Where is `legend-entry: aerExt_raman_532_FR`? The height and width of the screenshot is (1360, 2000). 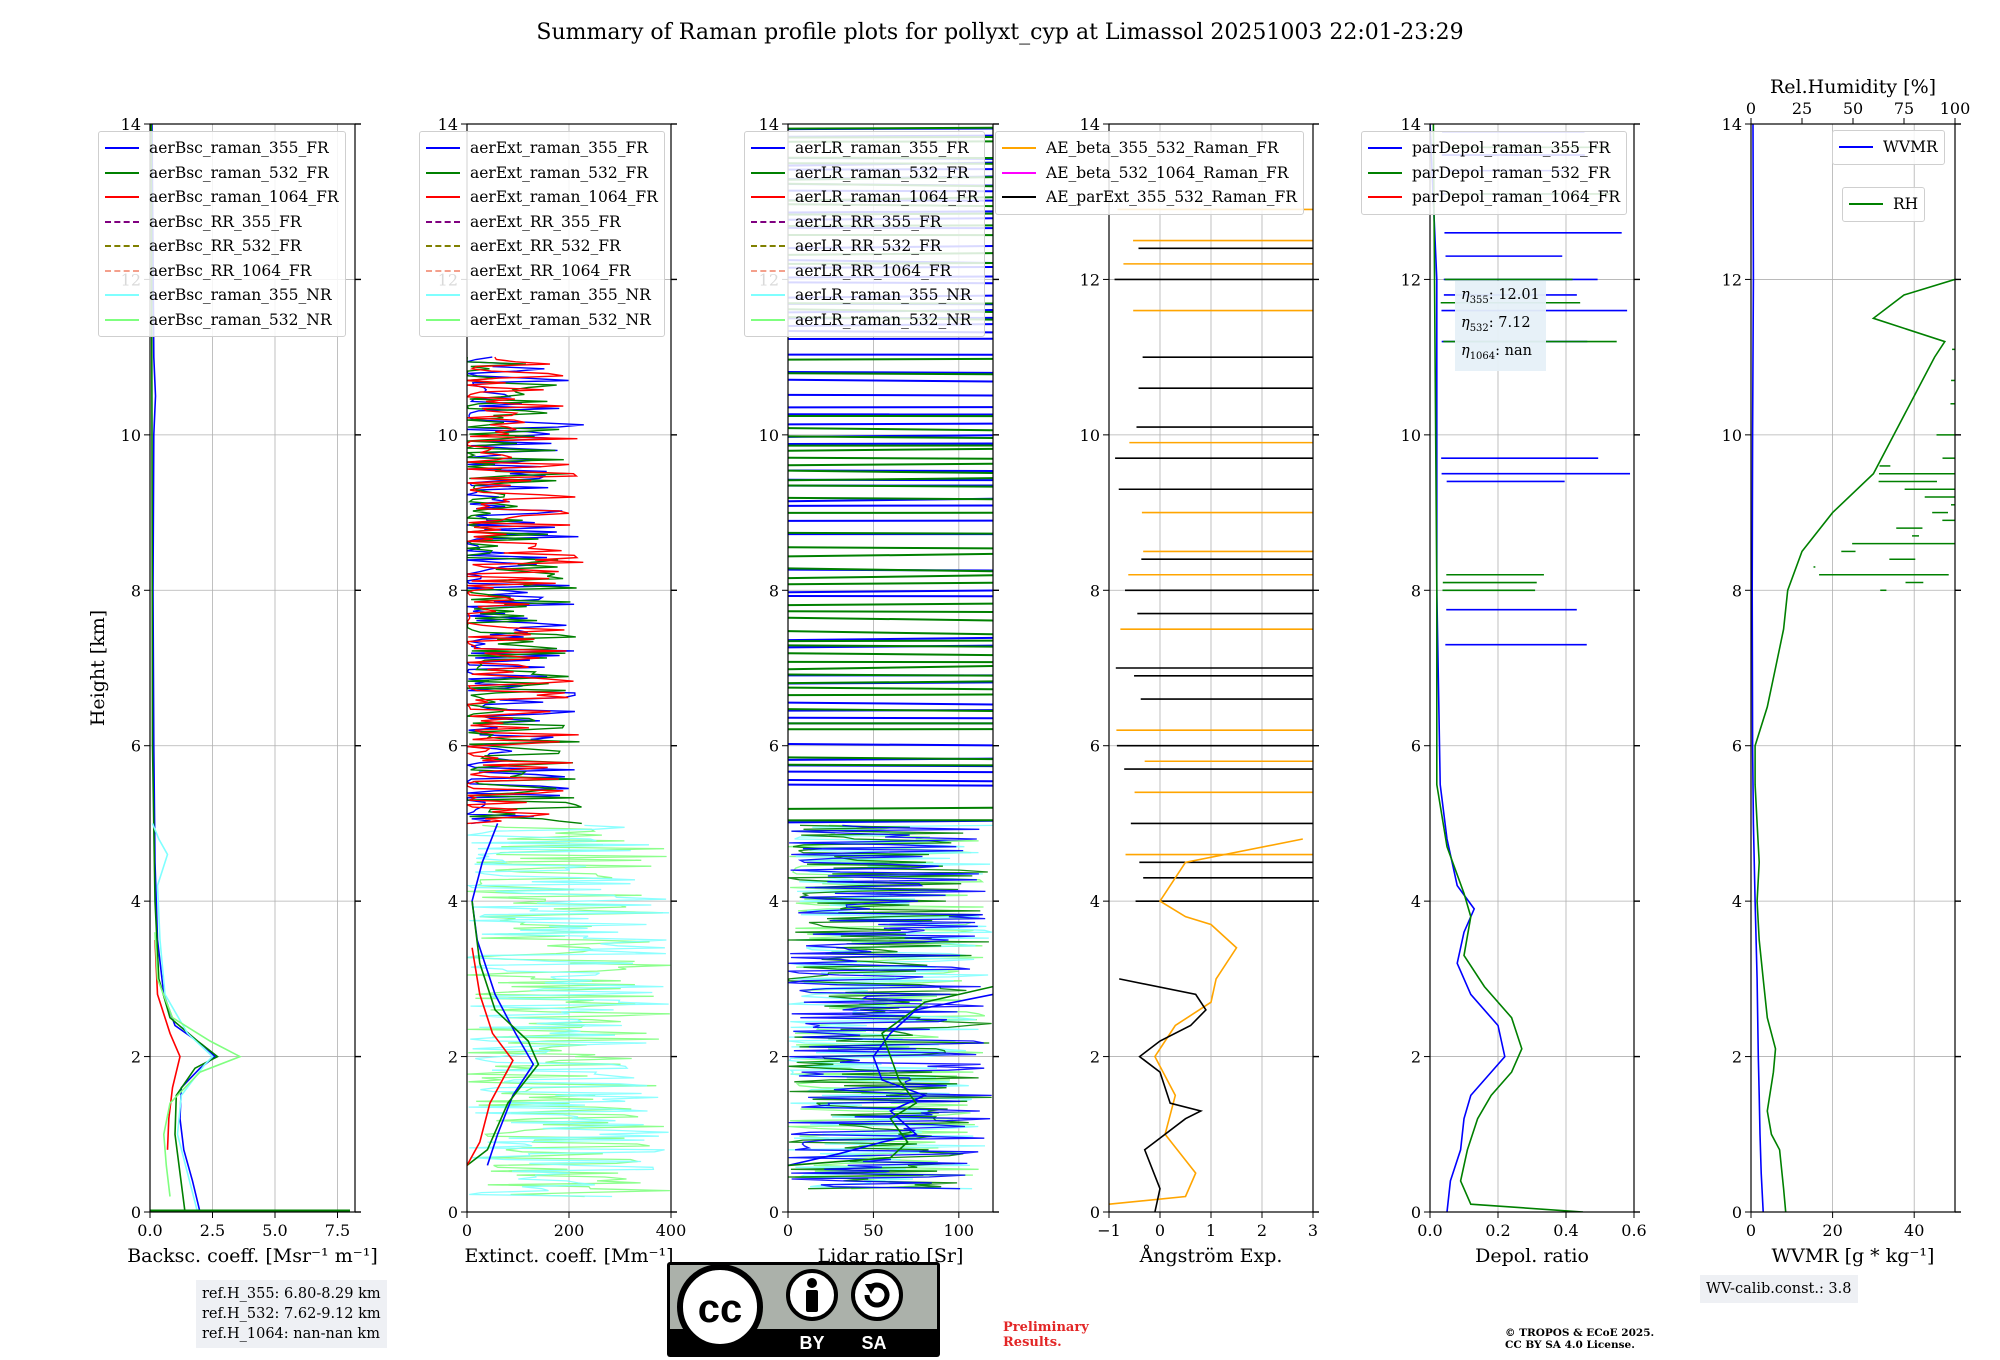 legend-entry: aerExt_raman_532_FR is located at coordinates (542, 173).